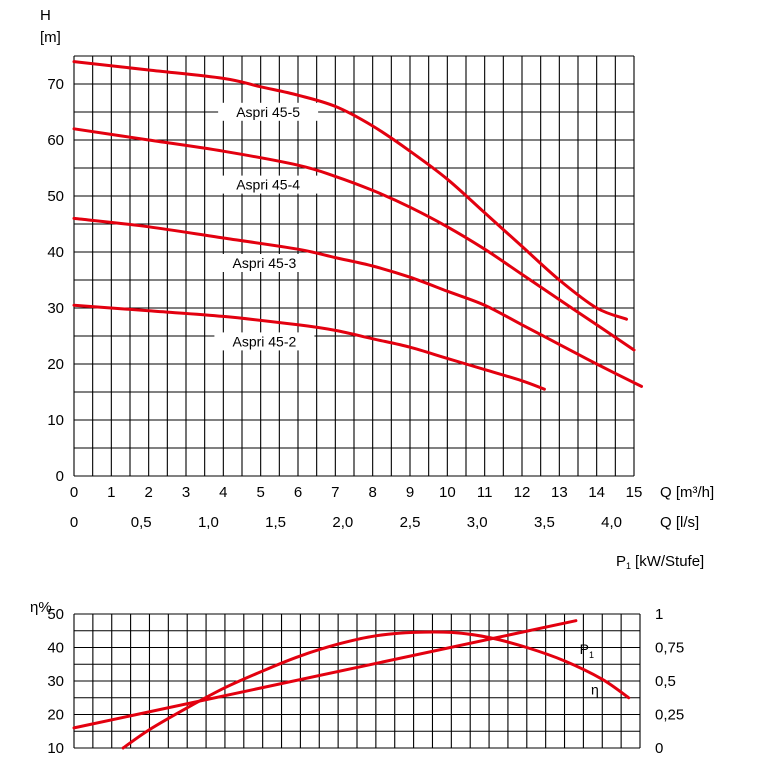 The width and height of the screenshot is (767, 772). I want to click on x2-tick-label: 1,0, so click(208, 522).